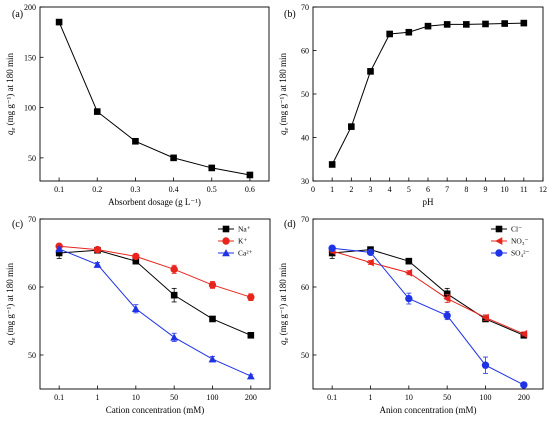 This screenshot has width=550, height=423. Describe the element at coordinates (519, 241) in the screenshot. I see `legend-label: NO₃⁻` at that location.